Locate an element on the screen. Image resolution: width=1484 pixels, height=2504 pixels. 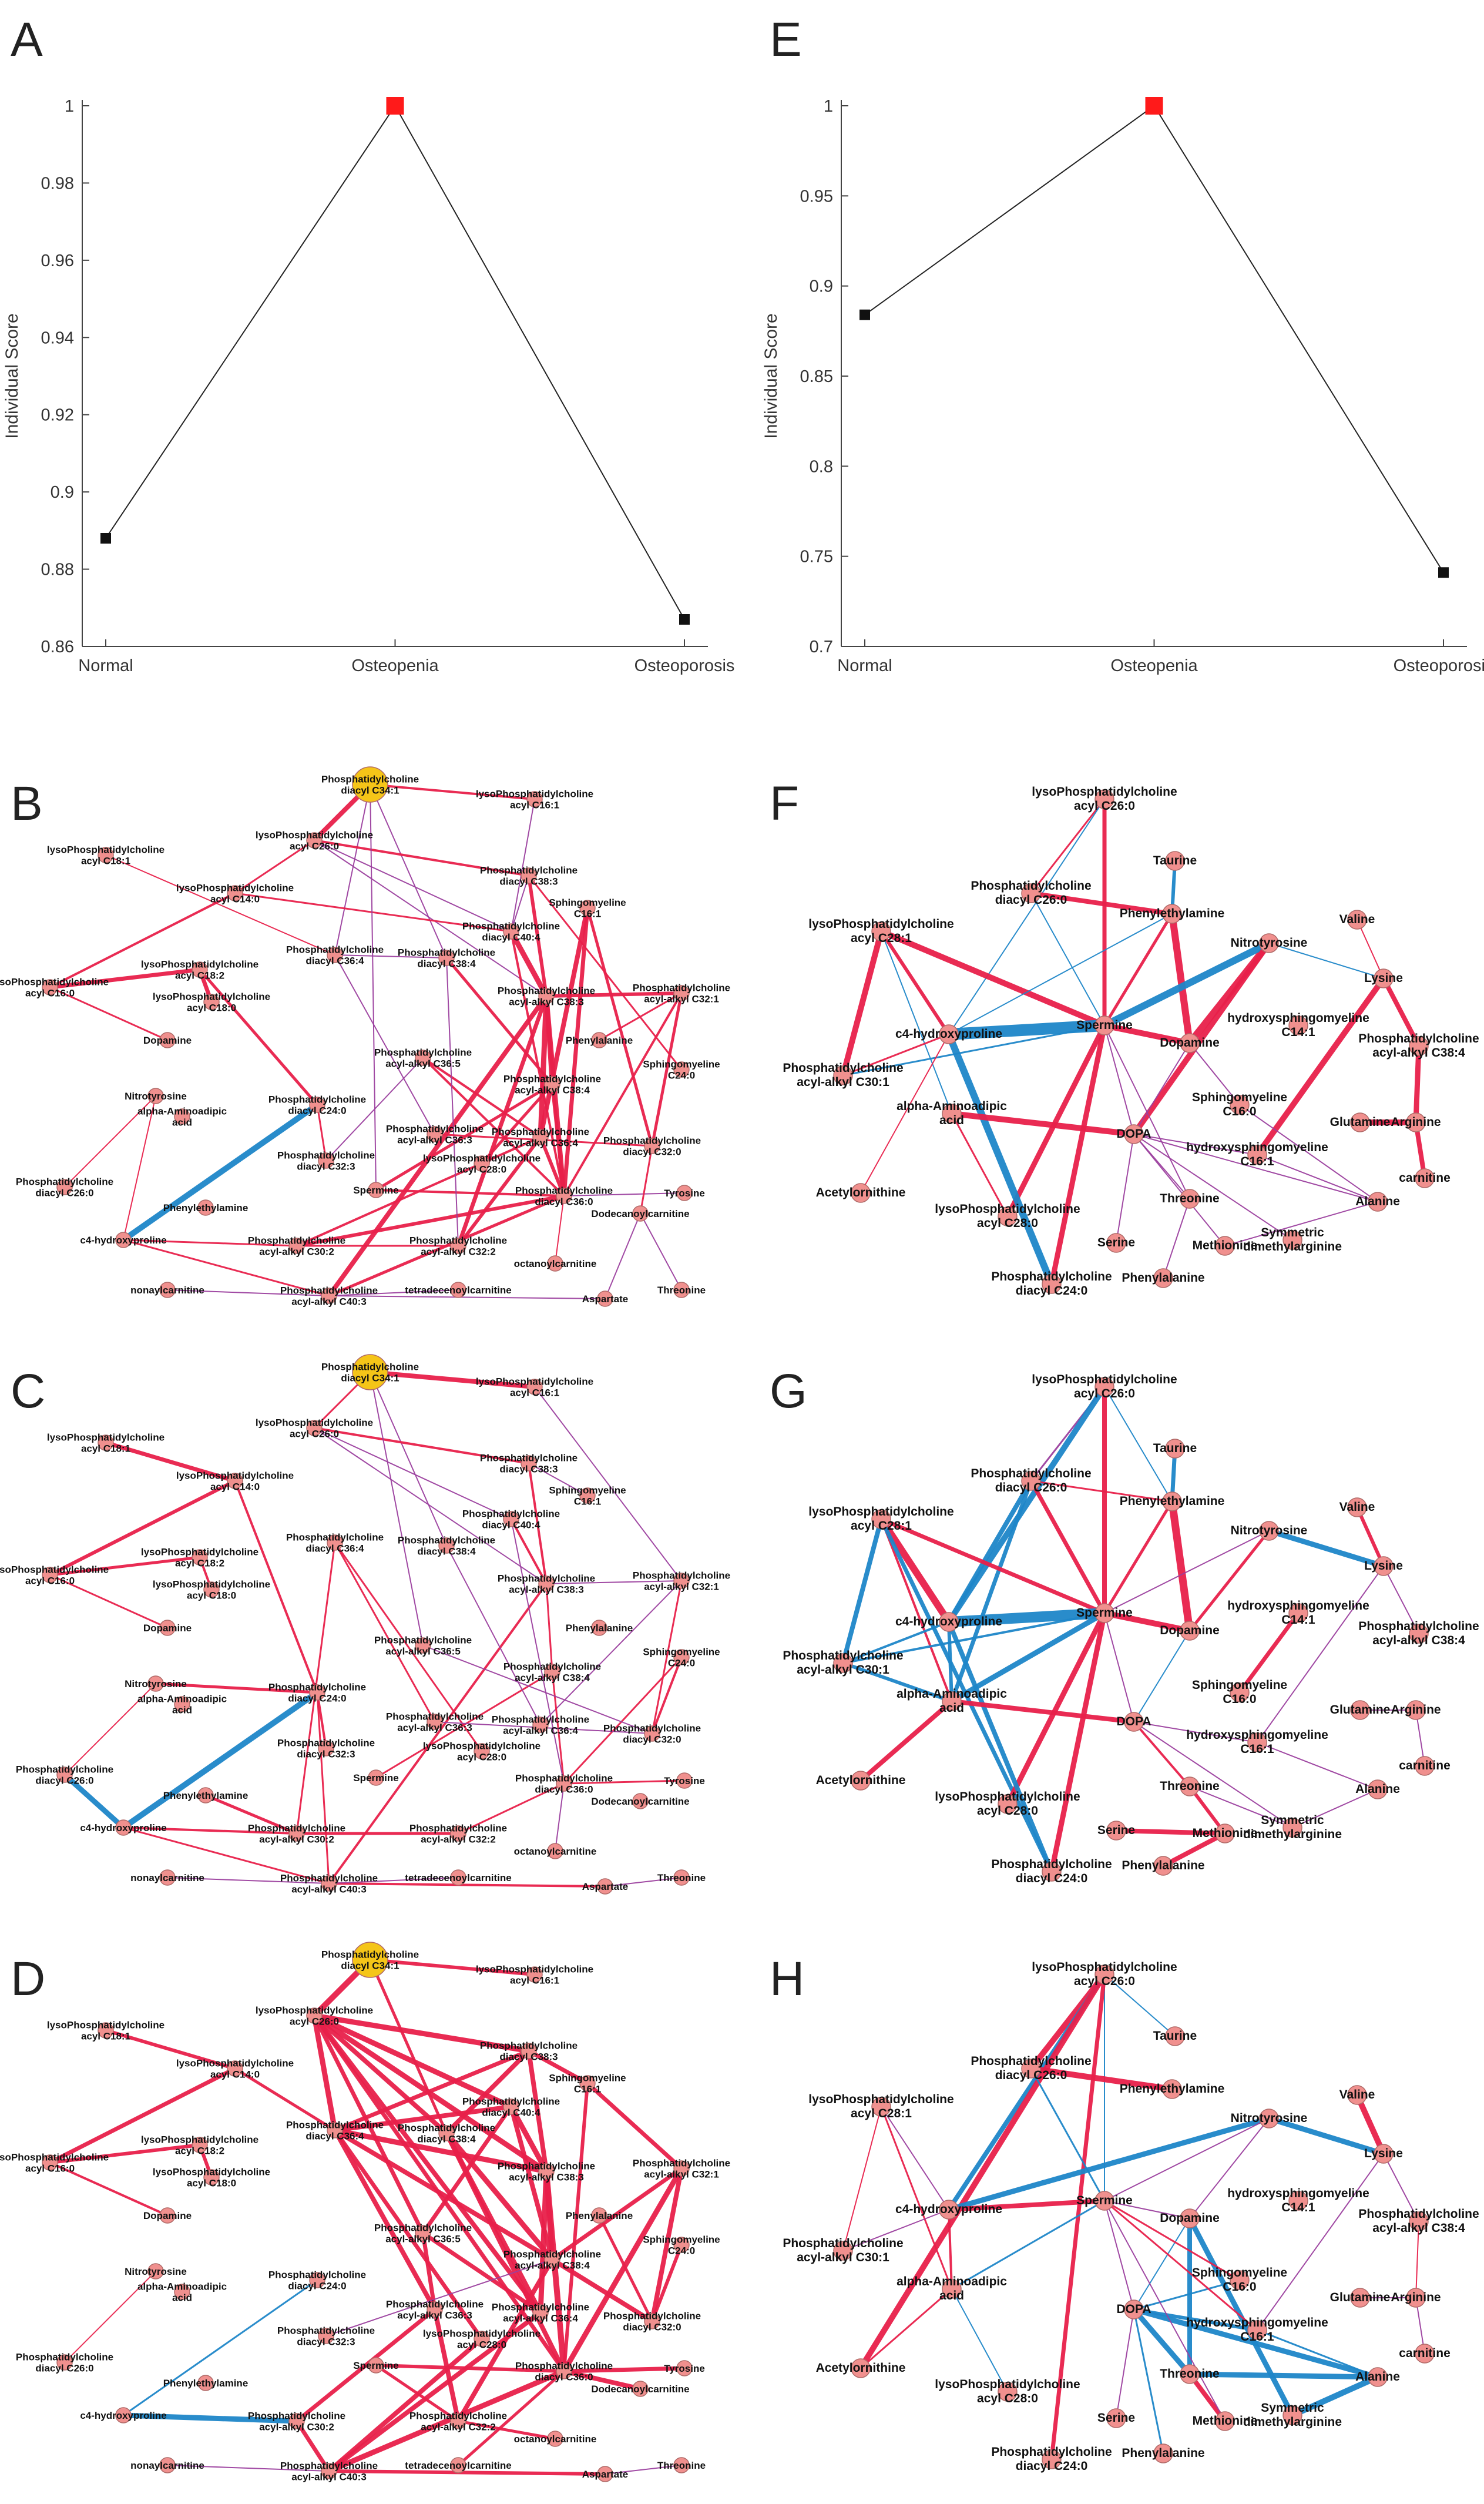
edge-lpc260-acetyl is located at coordinates (983, 2171).